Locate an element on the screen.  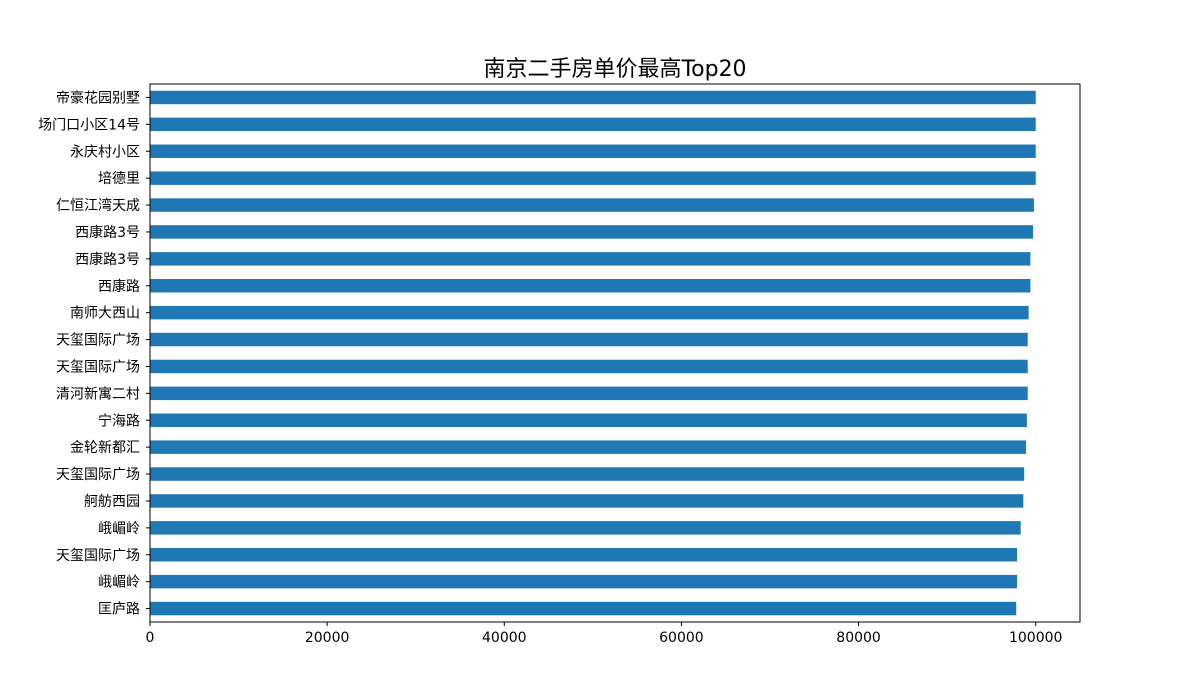
y-tick-label: 场门口小区14号 is located at coordinates (89, 125).